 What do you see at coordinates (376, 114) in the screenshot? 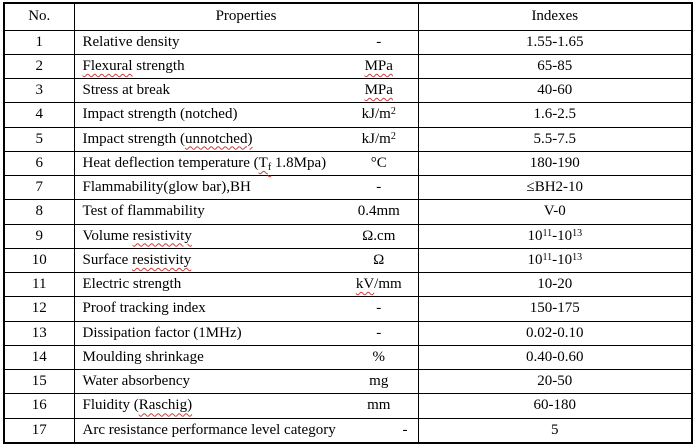
I see `text-fragment: kJ/m` at bounding box center [376, 114].